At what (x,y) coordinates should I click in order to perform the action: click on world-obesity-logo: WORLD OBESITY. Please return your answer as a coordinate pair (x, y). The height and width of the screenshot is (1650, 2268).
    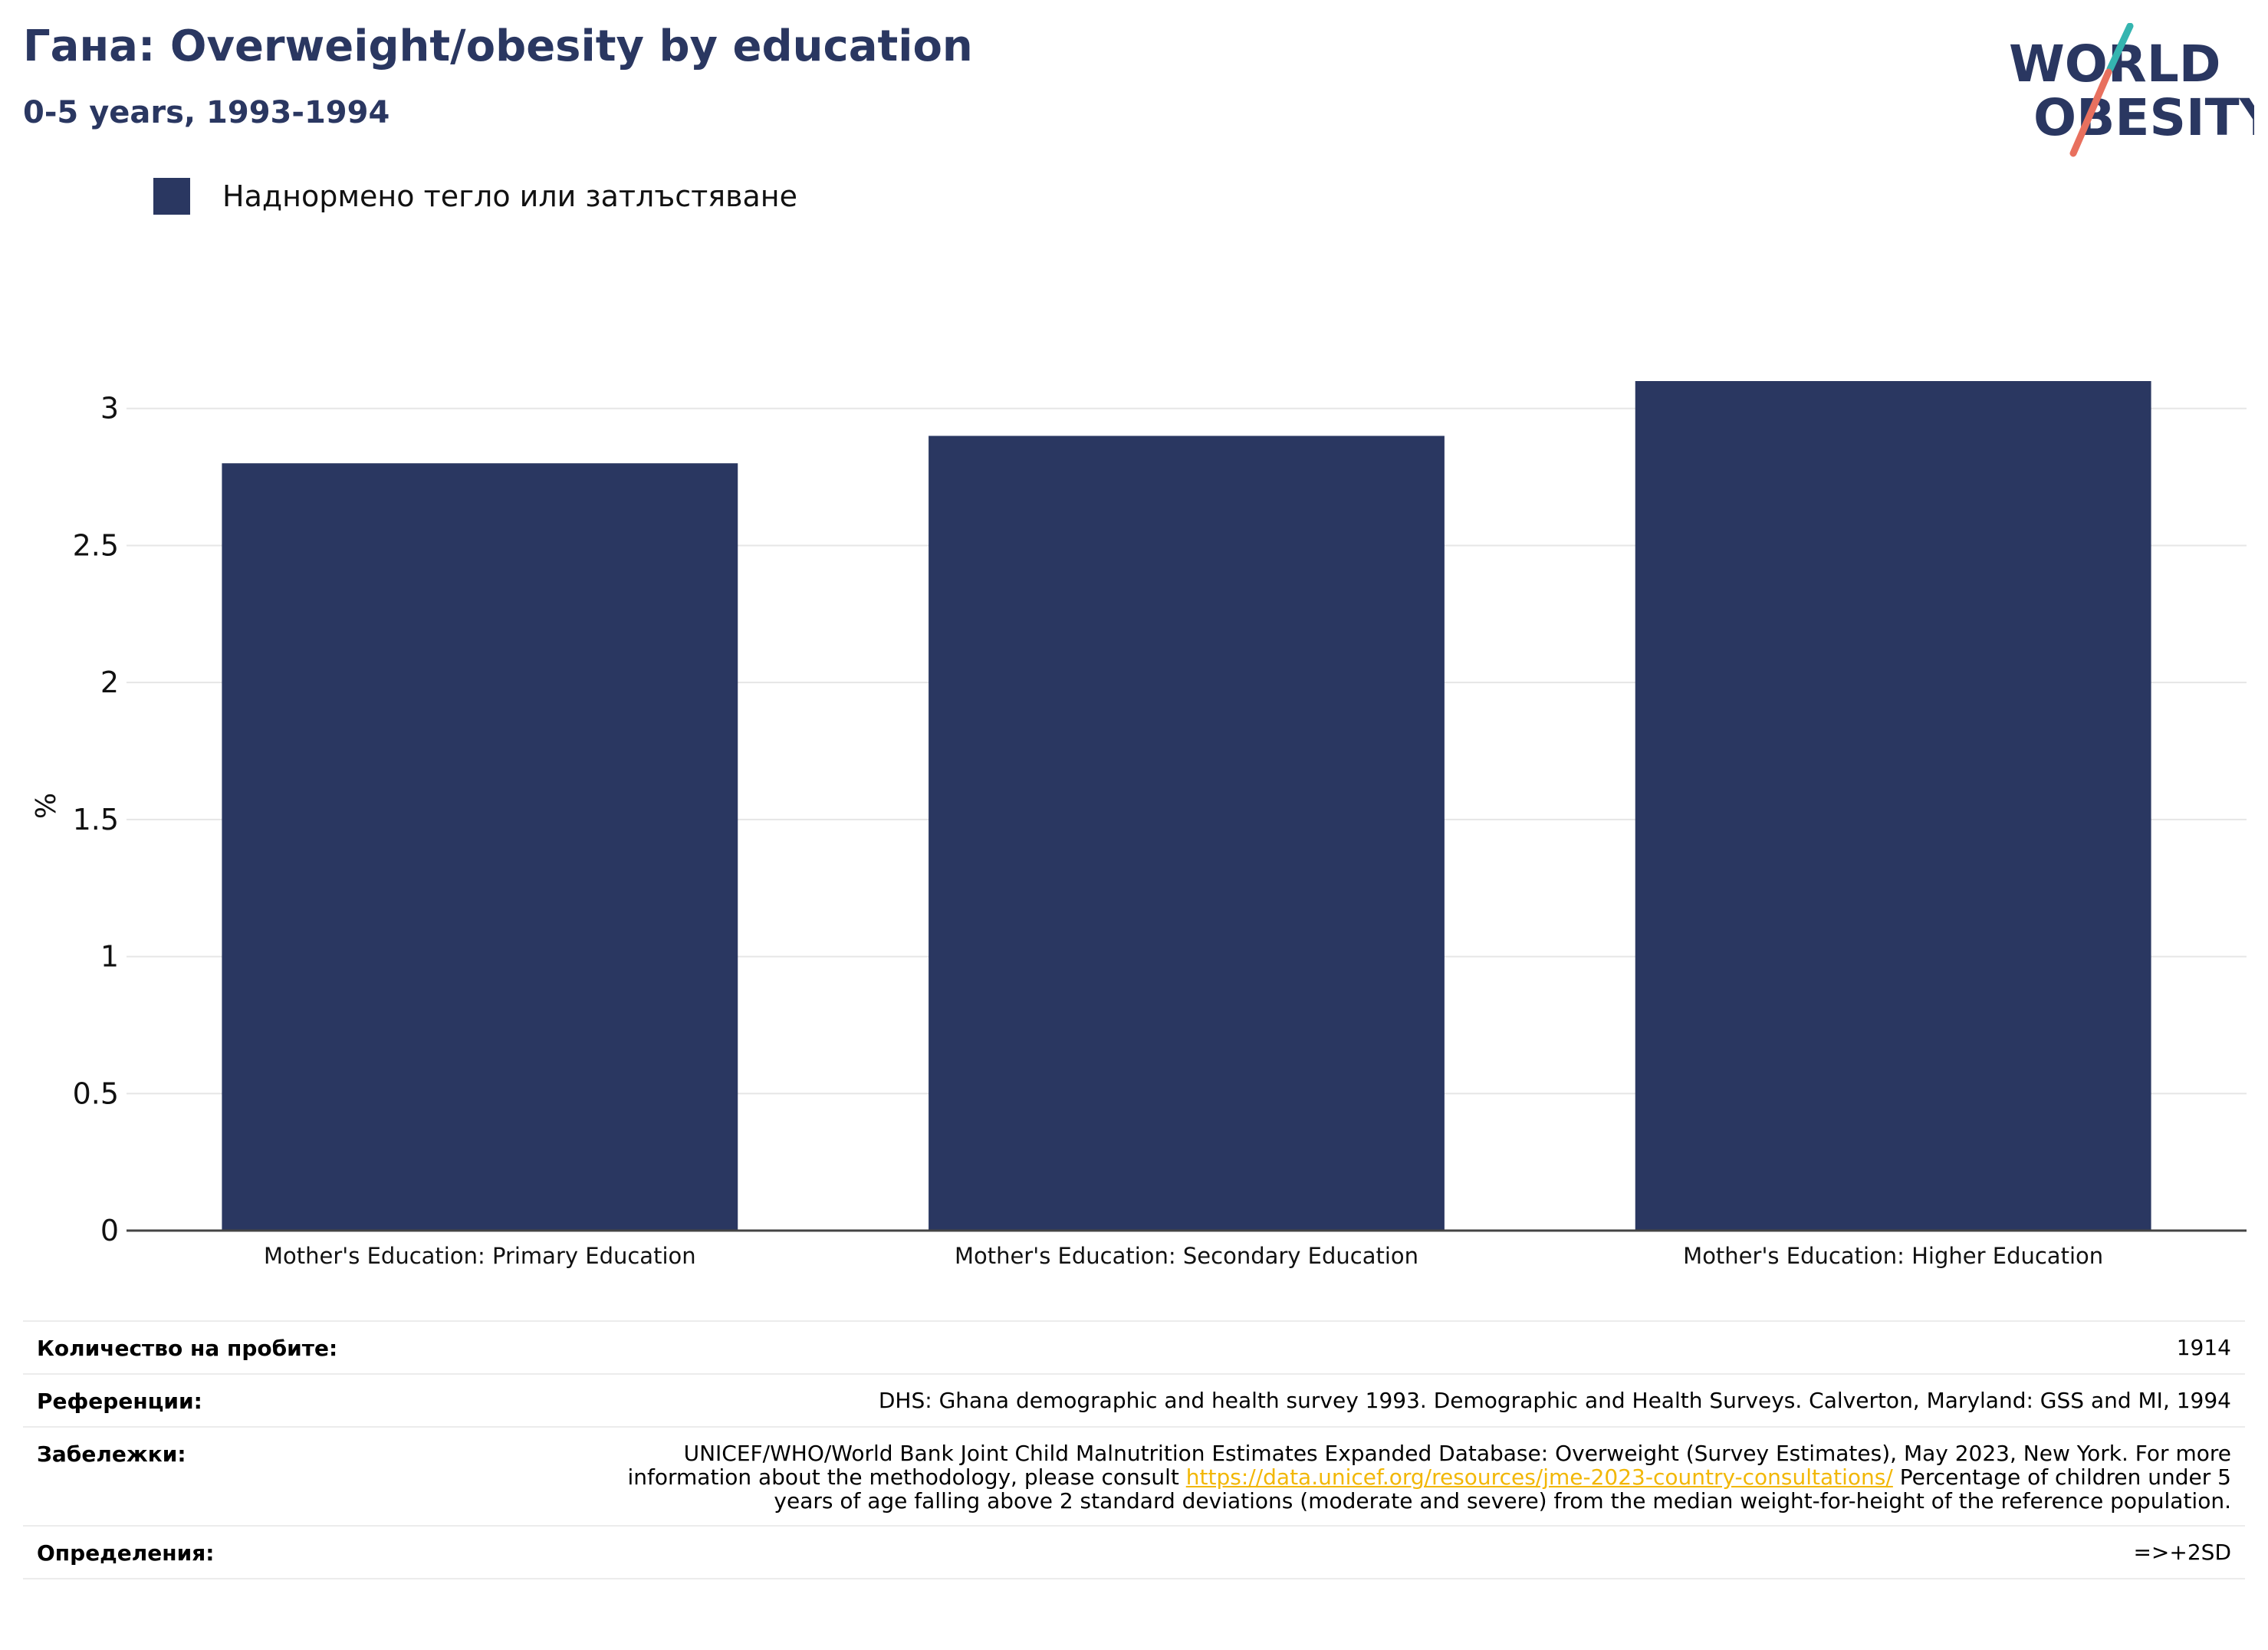
    Looking at the image, I should click on (2131, 90).